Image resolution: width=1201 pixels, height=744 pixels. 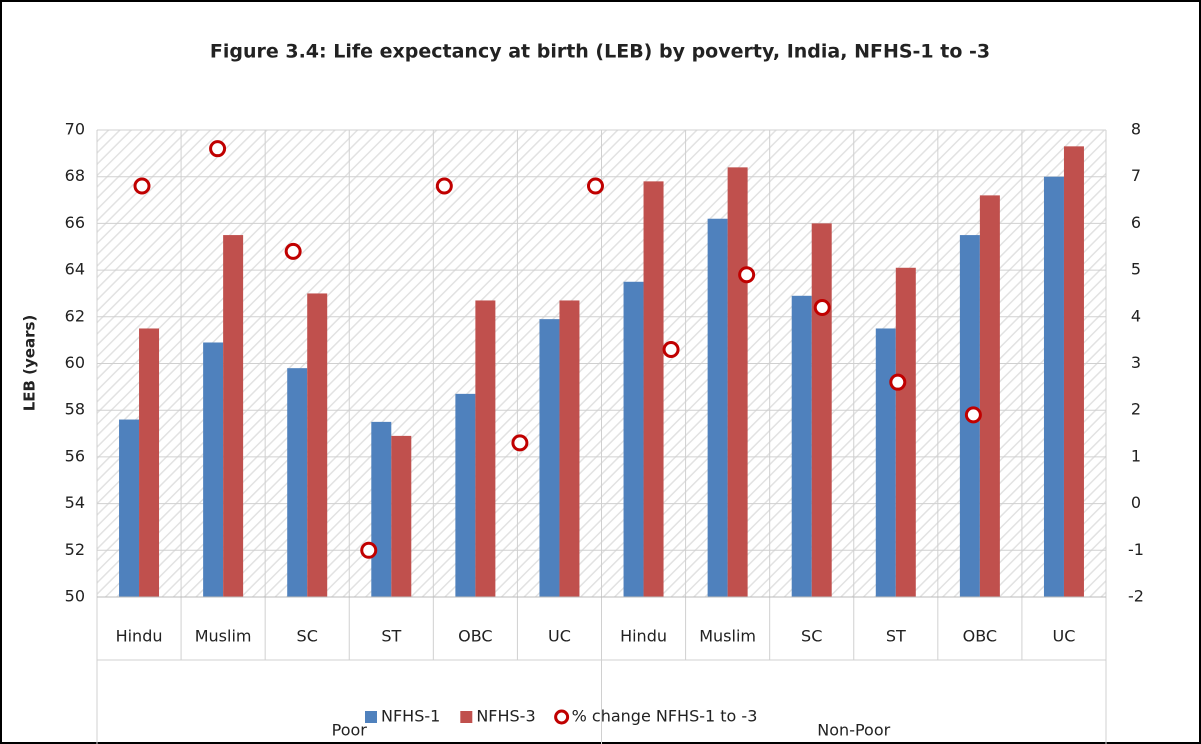 I want to click on y-tick-label: 56, so click(x=75, y=455).